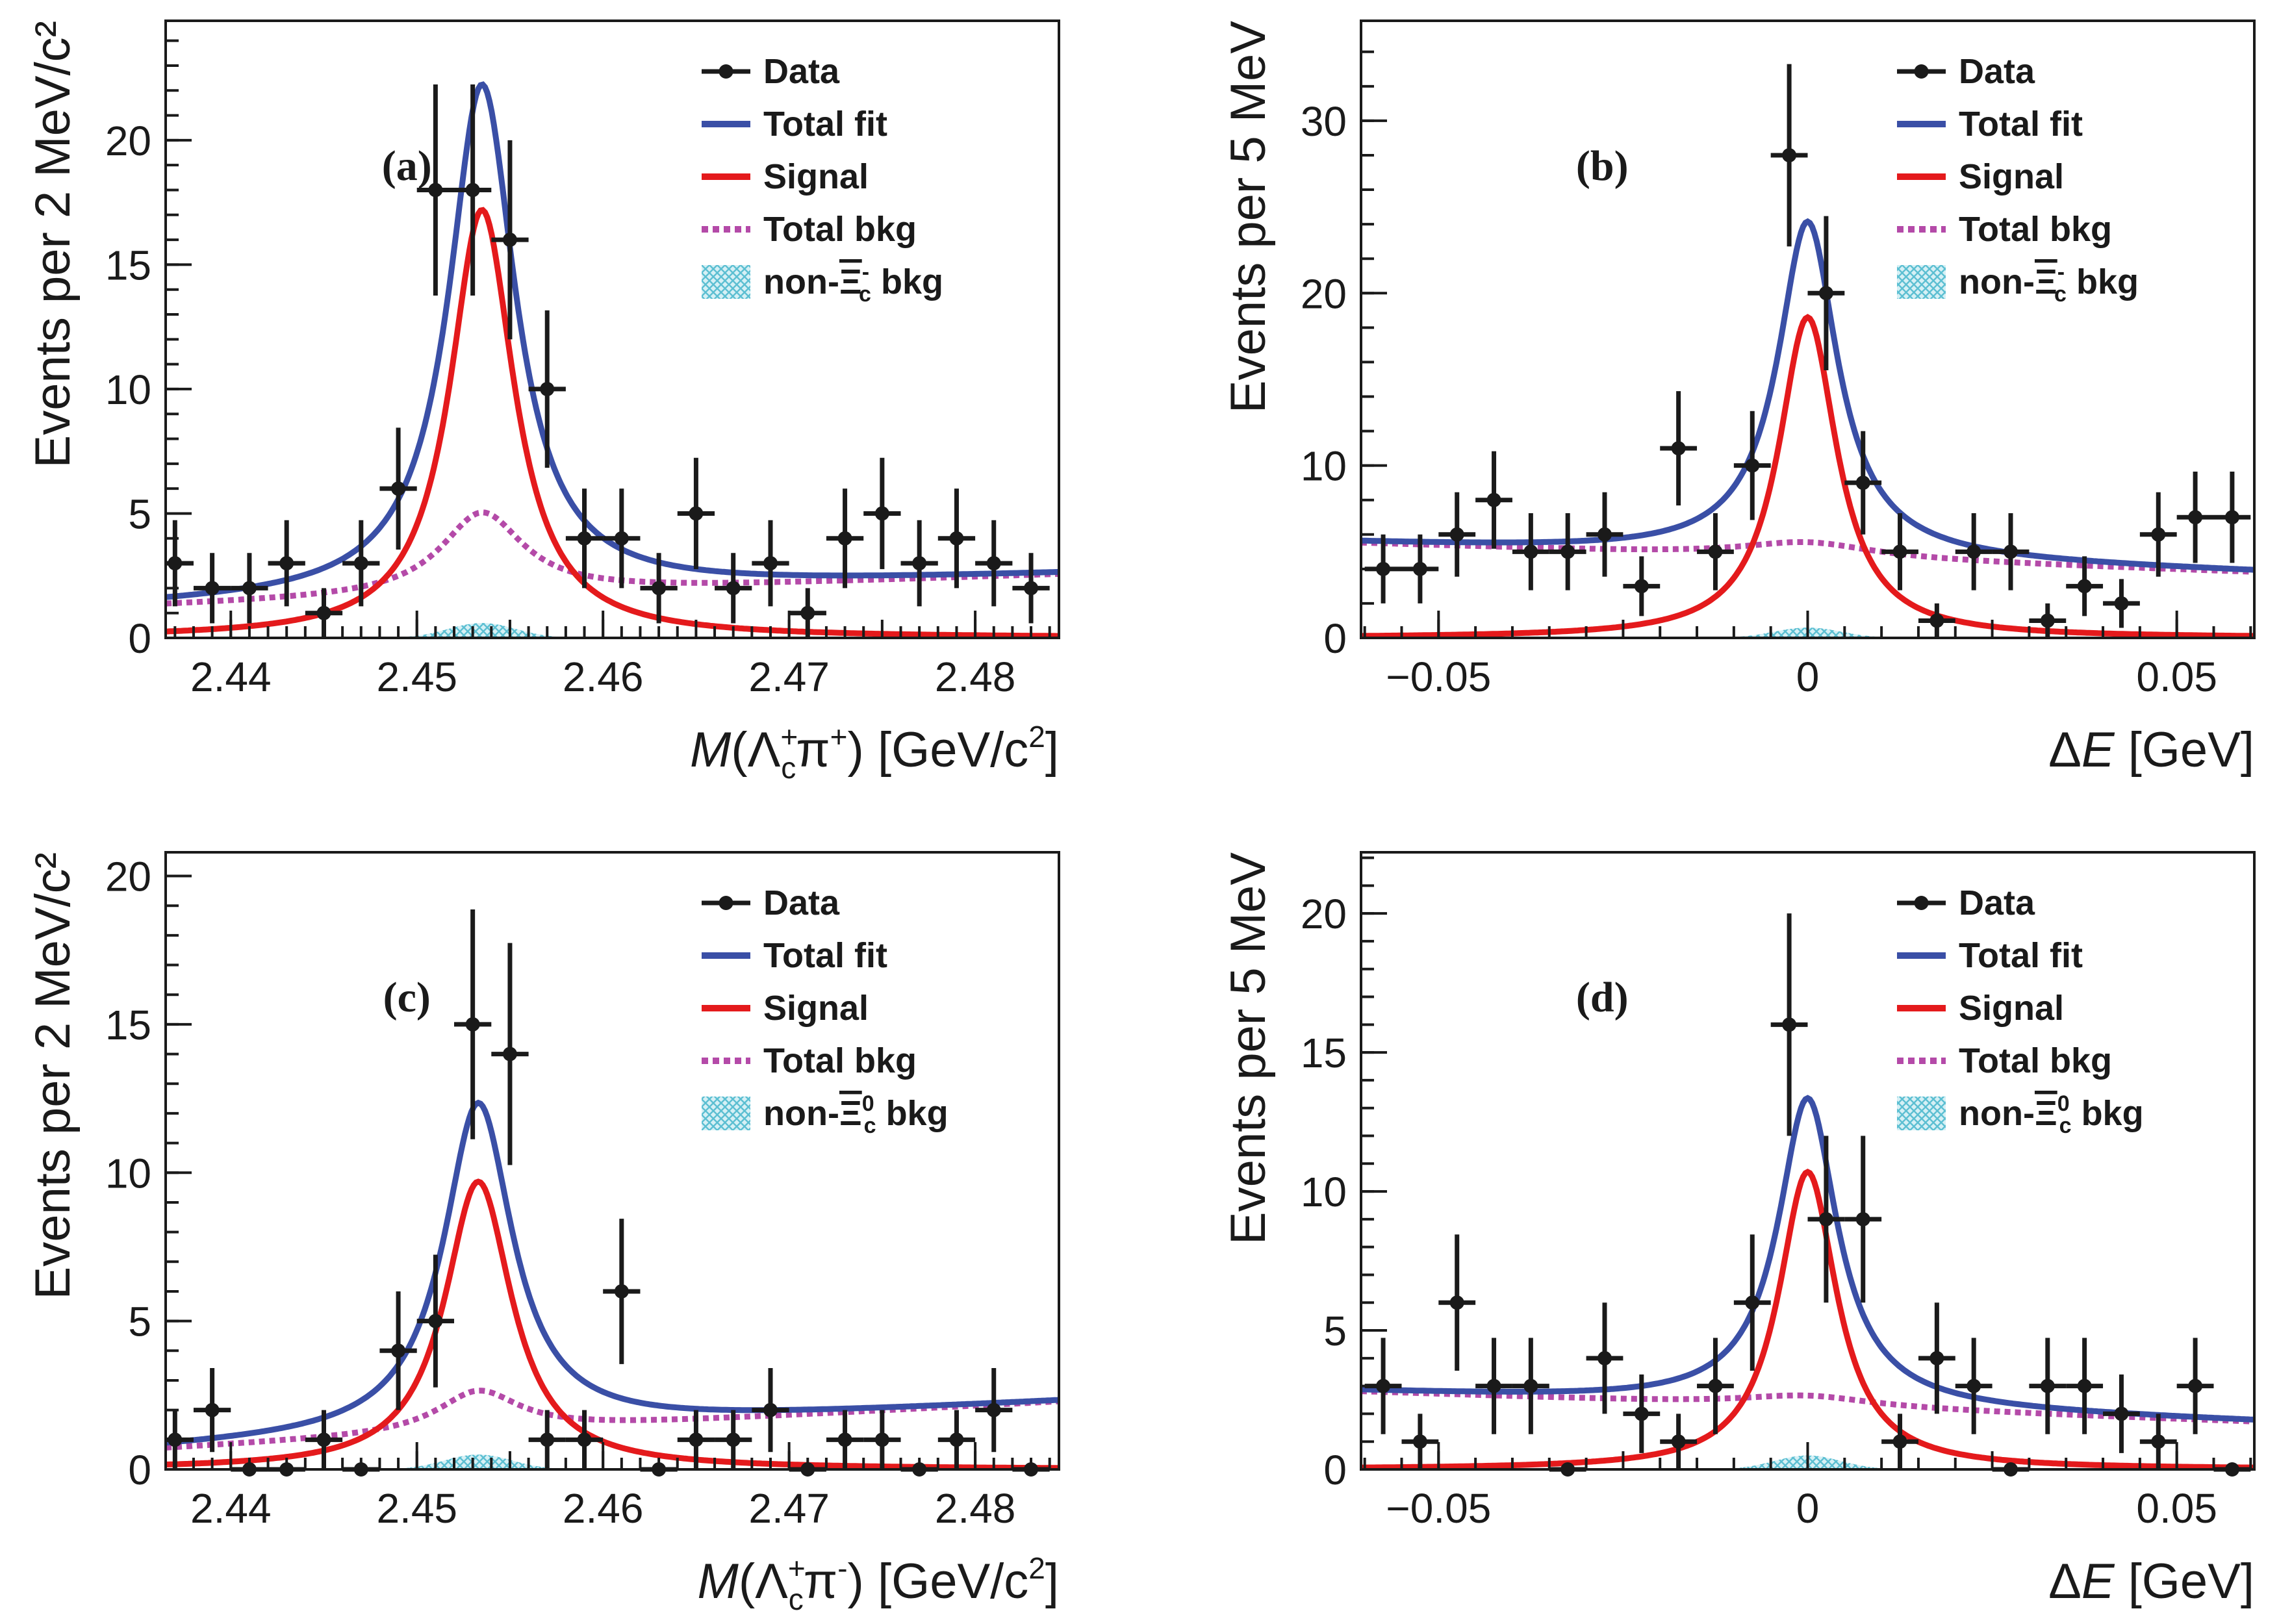 The width and height of the screenshot is (2279, 1624). Describe the element at coordinates (148, 350) in the screenshot. I see `y-axis: 0 5 10 15 20` at that location.